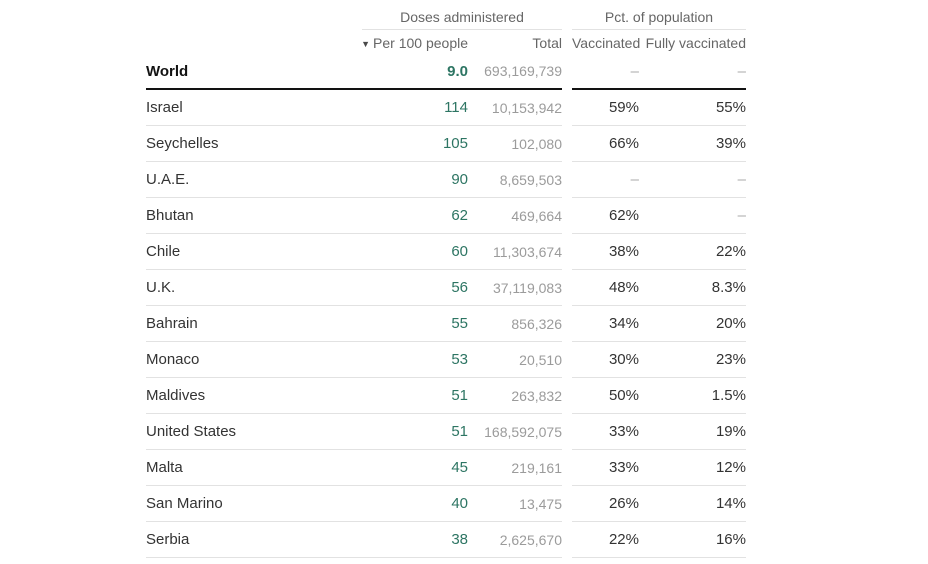  I want to click on country-name: San Marino, so click(184, 503).